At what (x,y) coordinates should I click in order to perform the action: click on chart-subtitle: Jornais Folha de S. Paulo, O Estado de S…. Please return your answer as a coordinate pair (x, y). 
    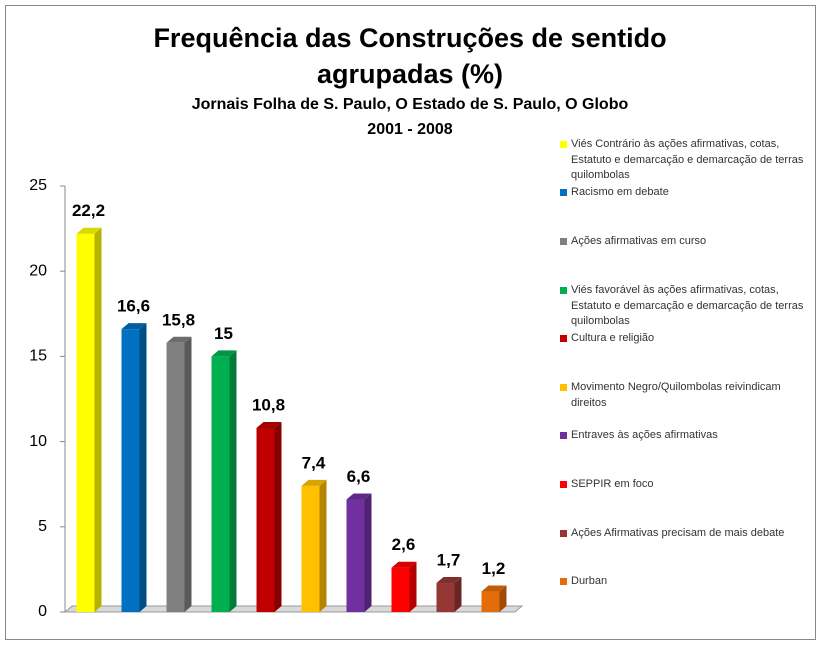
    Looking at the image, I should click on (410, 104).